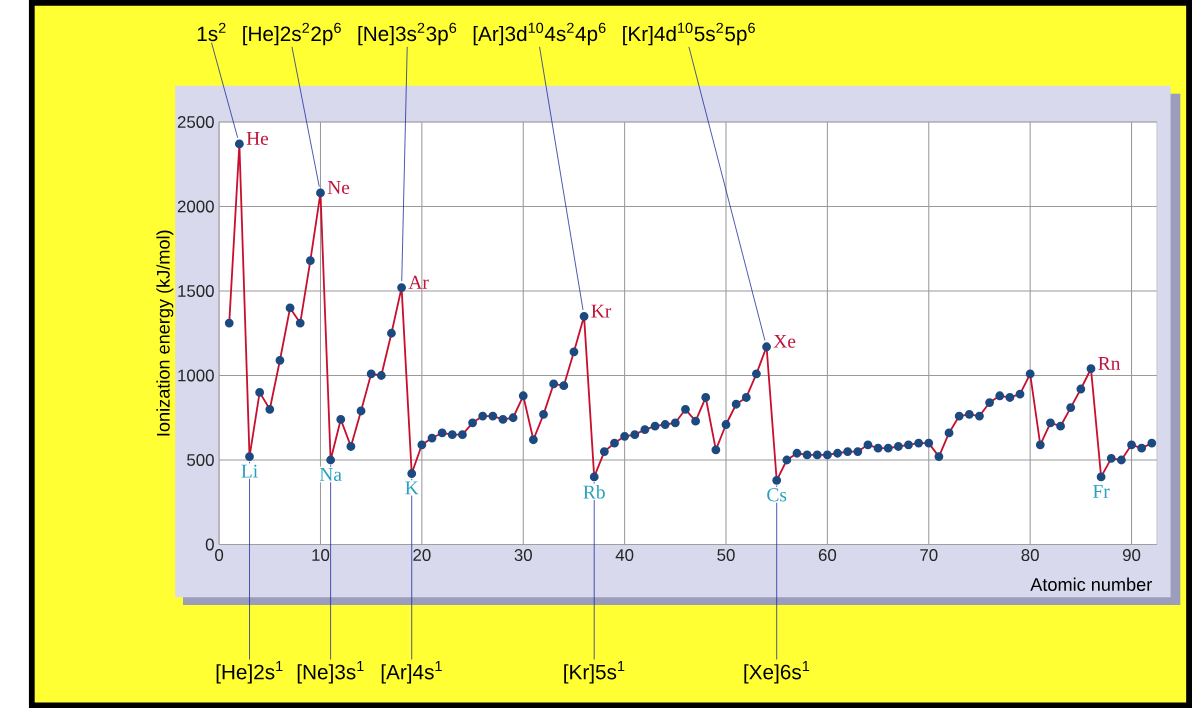  What do you see at coordinates (249, 471) in the screenshot?
I see `annotation: Li` at bounding box center [249, 471].